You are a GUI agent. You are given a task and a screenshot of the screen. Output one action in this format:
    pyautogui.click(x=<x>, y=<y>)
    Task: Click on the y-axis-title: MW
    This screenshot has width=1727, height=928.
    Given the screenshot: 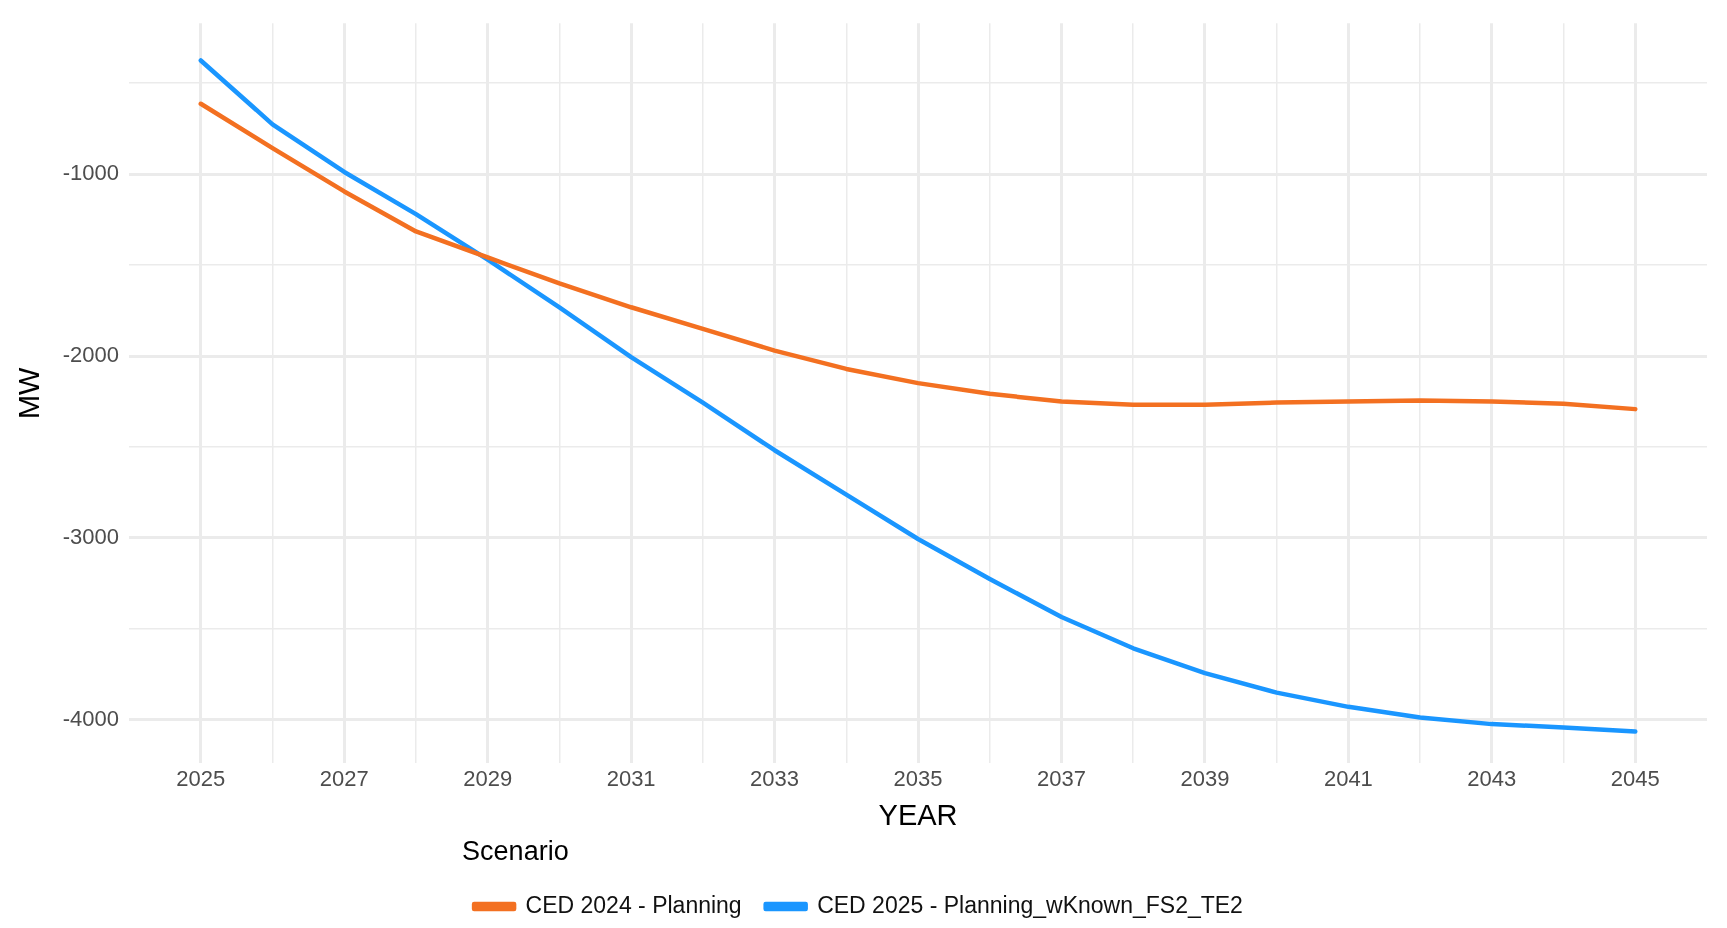 What is the action you would take?
    pyautogui.click(x=29, y=393)
    